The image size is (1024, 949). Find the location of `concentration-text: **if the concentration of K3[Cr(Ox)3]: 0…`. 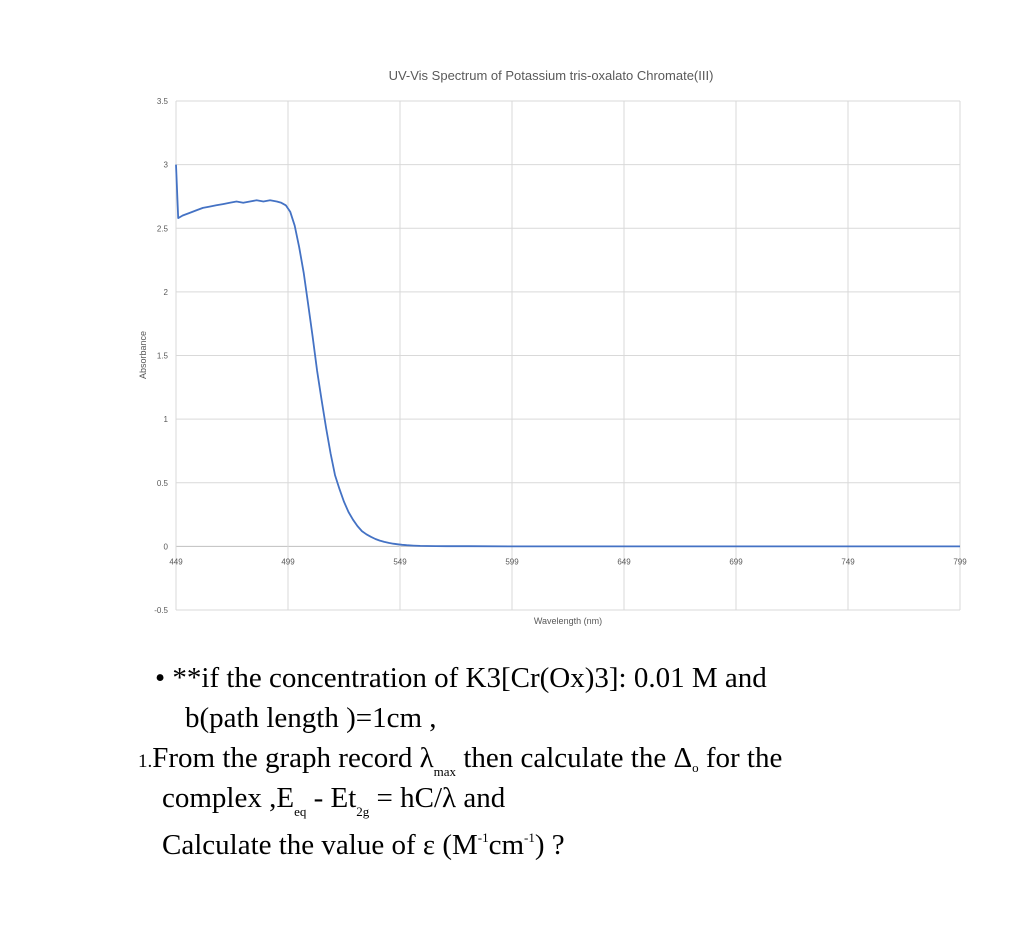

concentration-text: **if the concentration of K3[Cr(Ox)3]: 0… is located at coordinates (469, 678).